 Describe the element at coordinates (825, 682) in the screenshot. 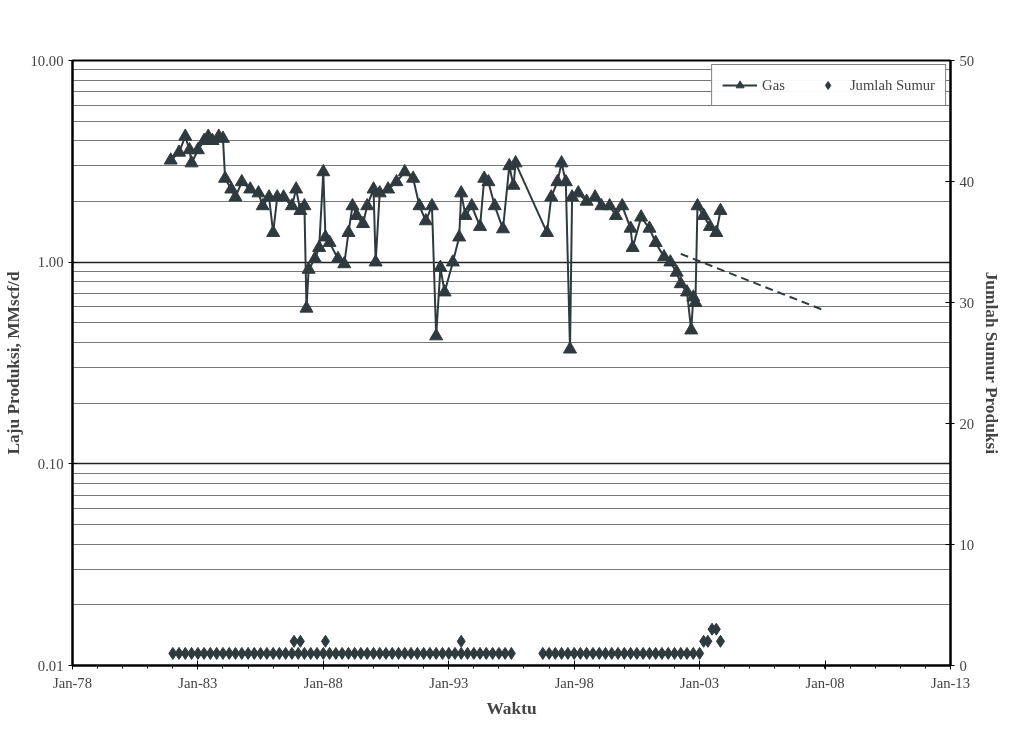

I see `x-tick-label: Jan-08` at that location.